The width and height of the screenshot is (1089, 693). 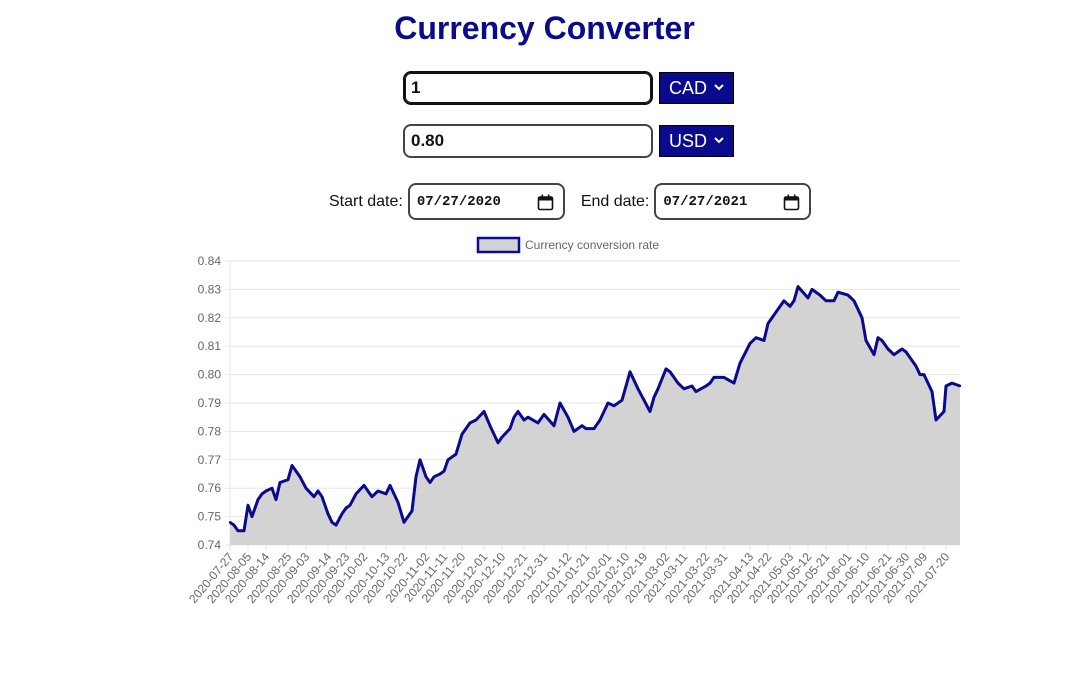 What do you see at coordinates (615, 201) in the screenshot?
I see `end-date-label: End date:` at bounding box center [615, 201].